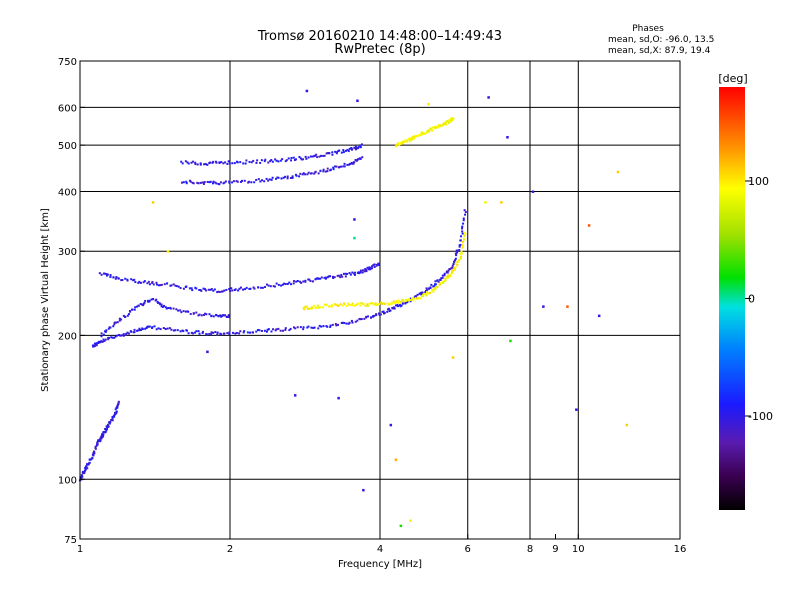 The width and height of the screenshot is (800, 600). Describe the element at coordinates (732, 298) in the screenshot. I see `colorbar` at that location.